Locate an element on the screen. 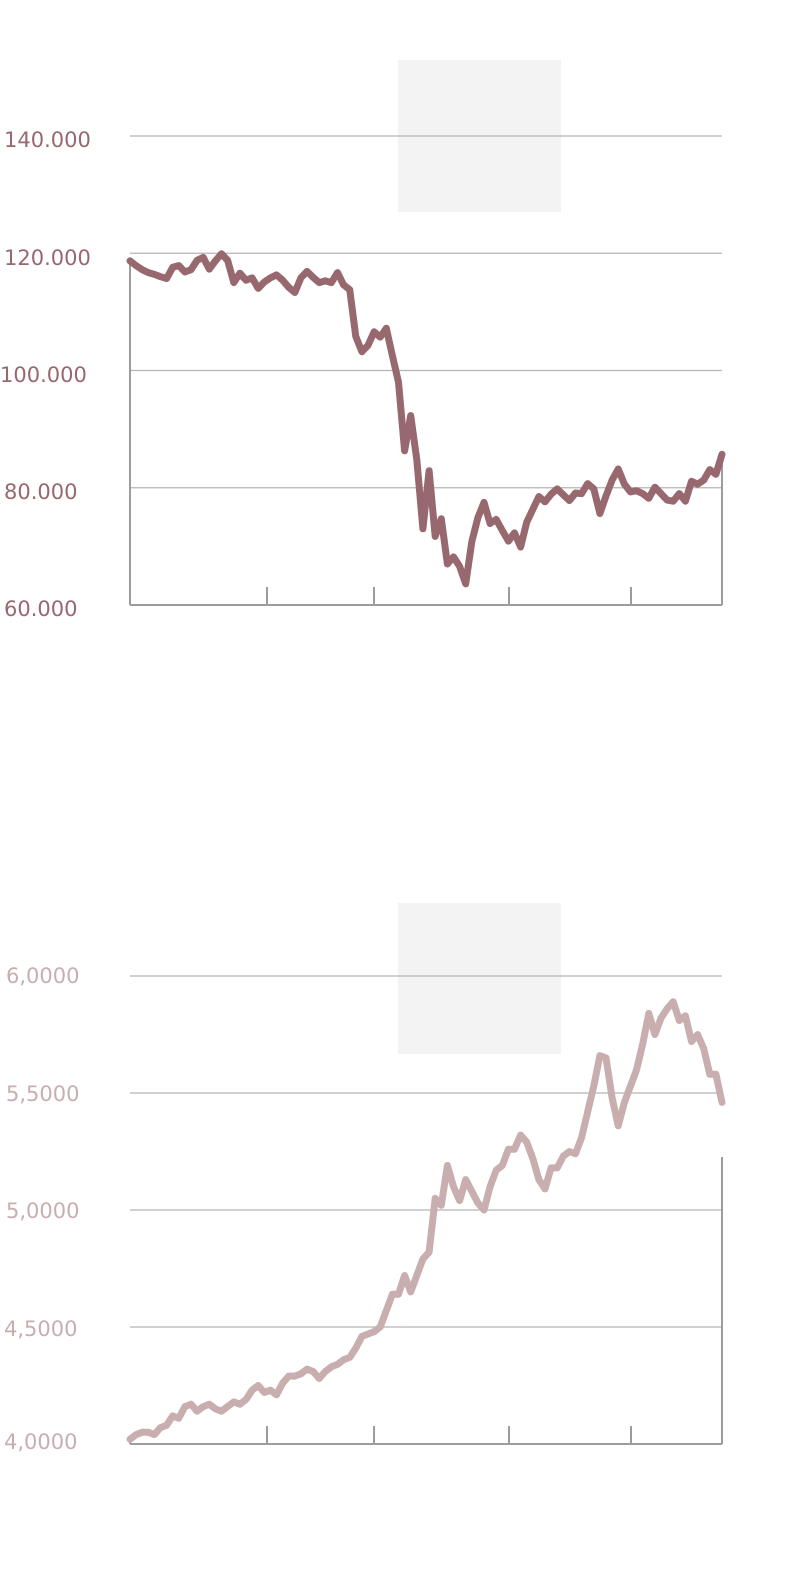 The width and height of the screenshot is (808, 1580). bottom-y-tick-label: 4,0000 is located at coordinates (40, 1442).